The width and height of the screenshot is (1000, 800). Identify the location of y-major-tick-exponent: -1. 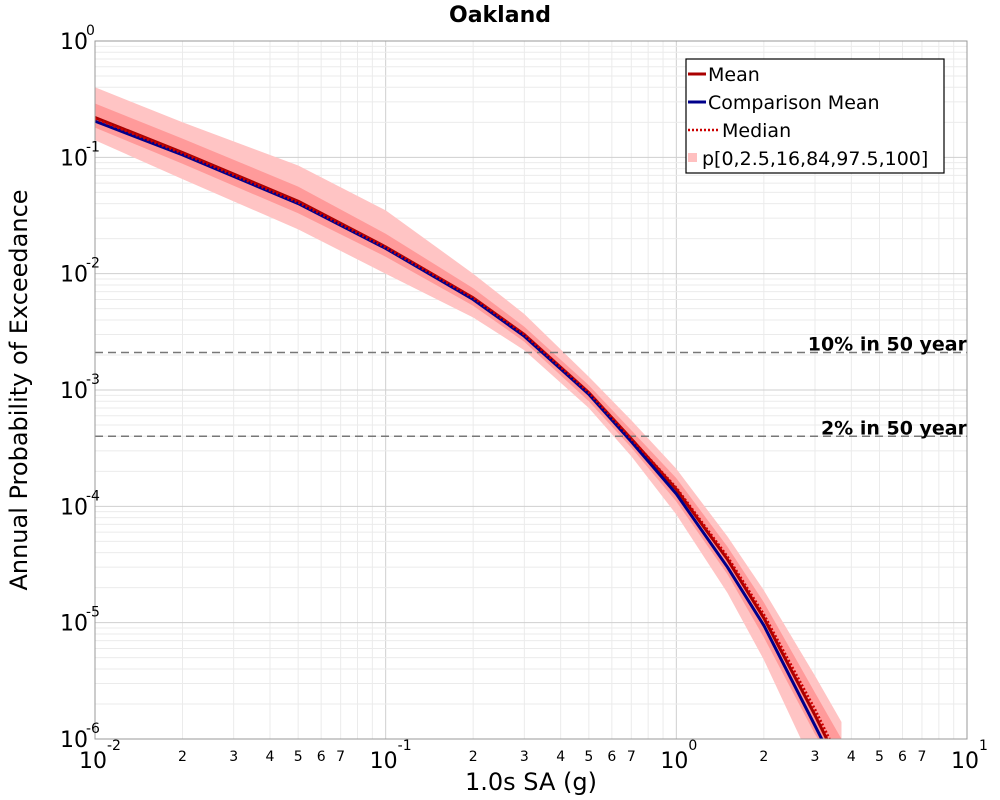
(93, 147).